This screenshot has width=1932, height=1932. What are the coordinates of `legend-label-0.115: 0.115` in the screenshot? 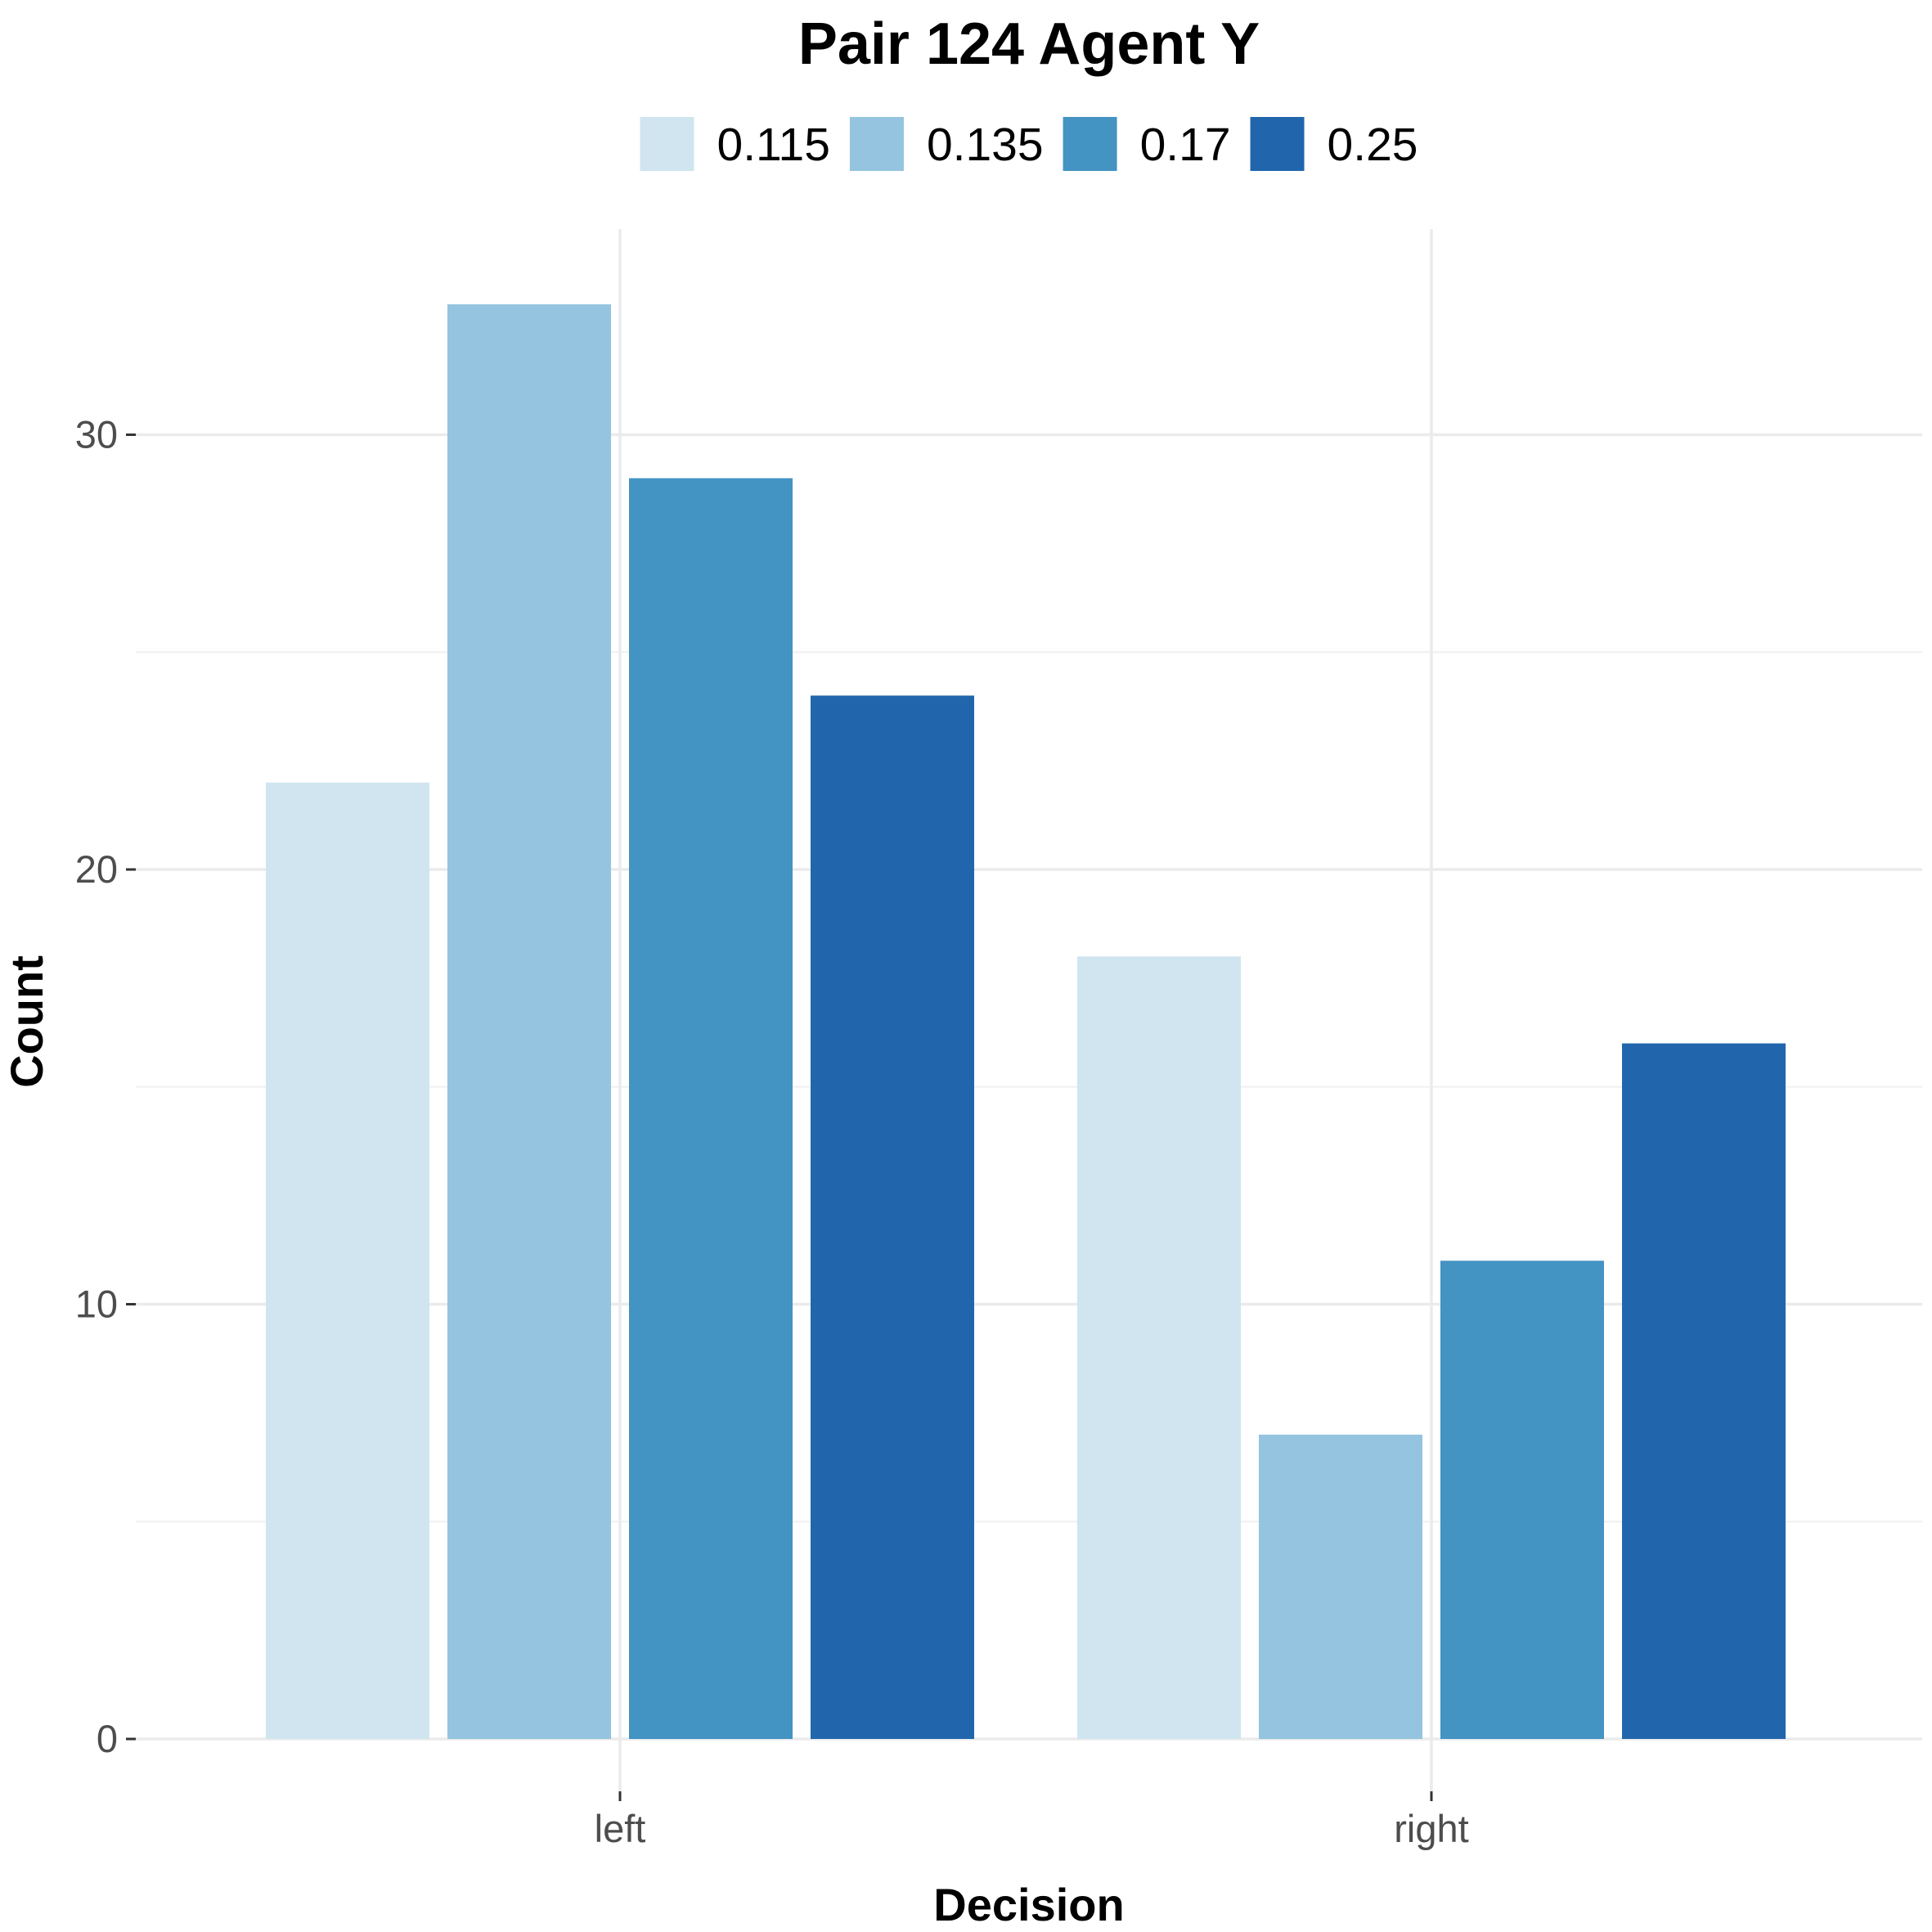 It's located at (774, 145).